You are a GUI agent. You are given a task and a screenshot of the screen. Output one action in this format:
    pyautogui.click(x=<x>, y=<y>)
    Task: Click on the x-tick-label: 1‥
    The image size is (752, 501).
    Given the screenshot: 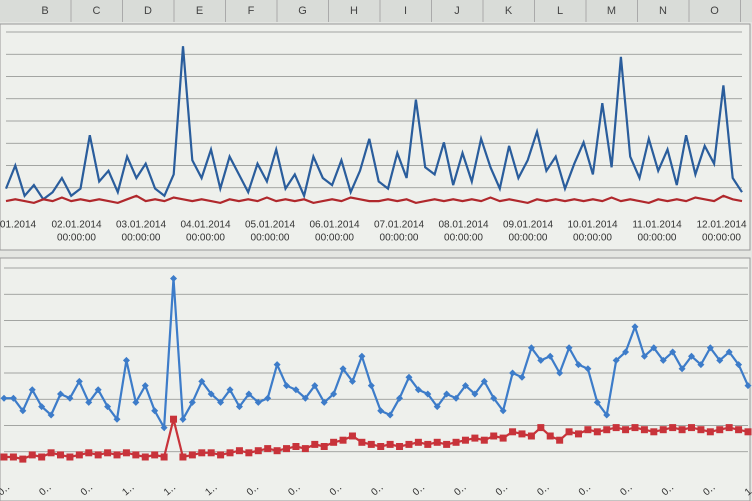 What is the action you would take?
    pyautogui.click(x=747, y=490)
    